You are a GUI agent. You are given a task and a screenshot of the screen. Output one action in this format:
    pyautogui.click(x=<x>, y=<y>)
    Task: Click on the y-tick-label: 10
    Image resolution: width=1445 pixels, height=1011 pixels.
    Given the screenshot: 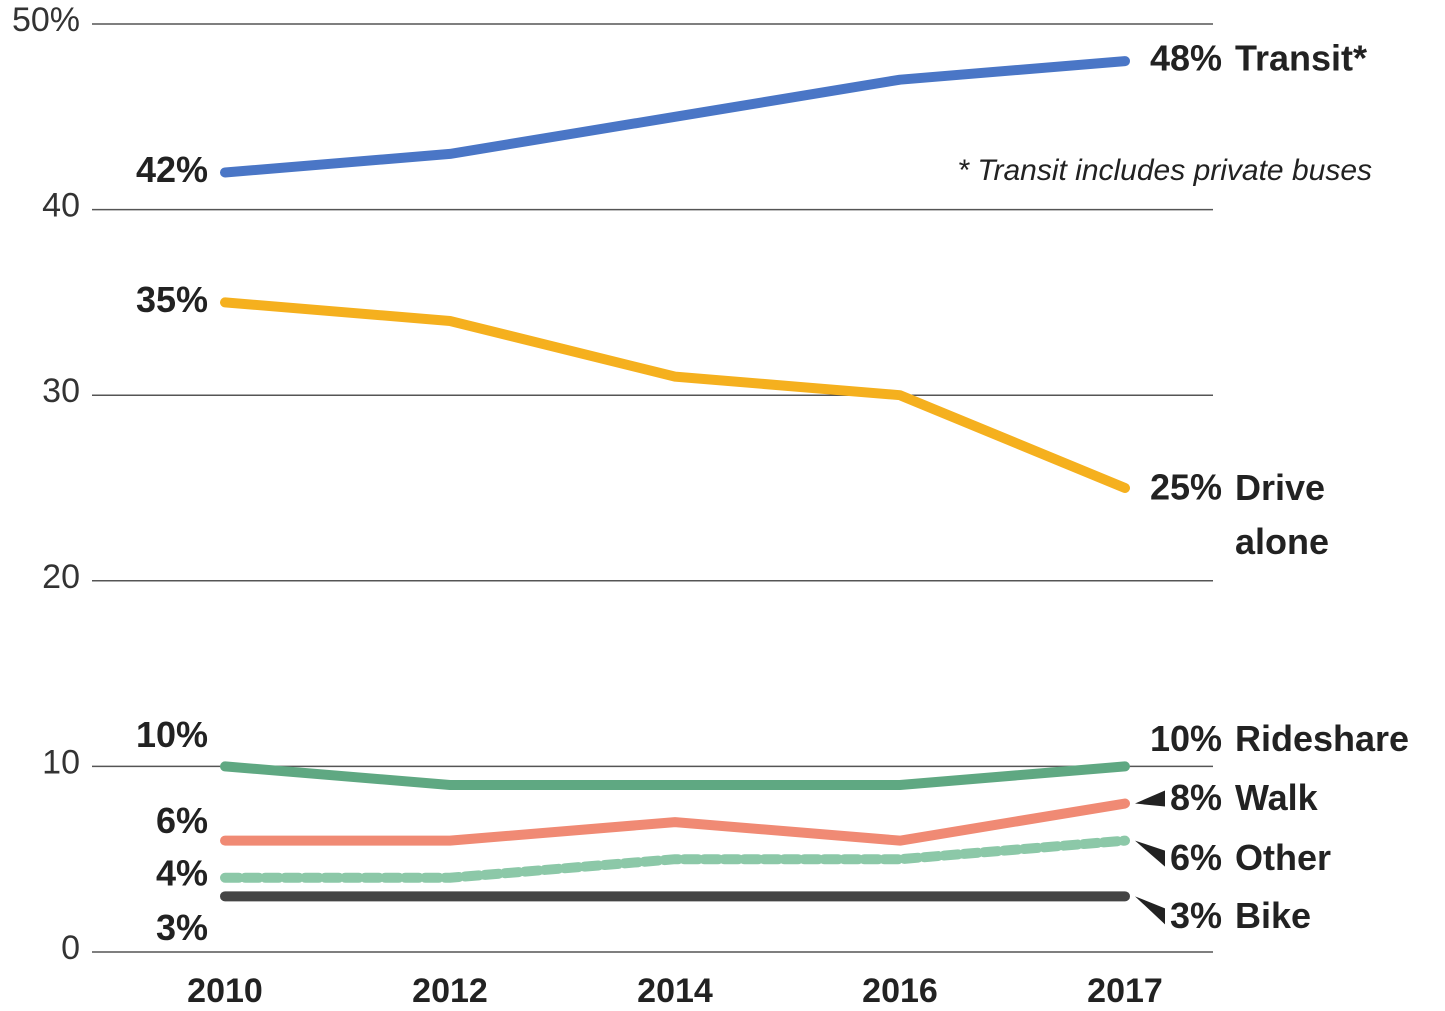 What is the action you would take?
    pyautogui.click(x=61, y=762)
    